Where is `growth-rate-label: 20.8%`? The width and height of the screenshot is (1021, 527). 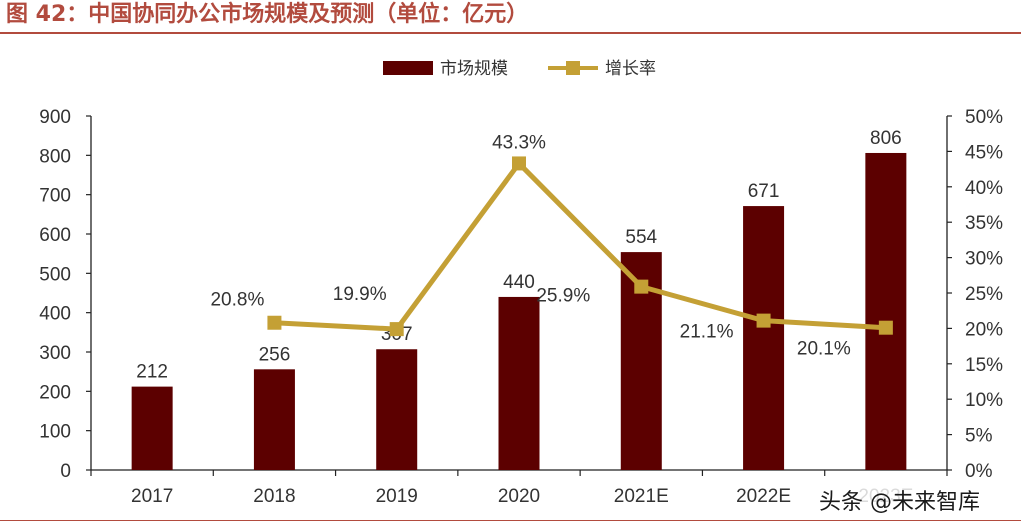 growth-rate-label: 20.8% is located at coordinates (237, 300).